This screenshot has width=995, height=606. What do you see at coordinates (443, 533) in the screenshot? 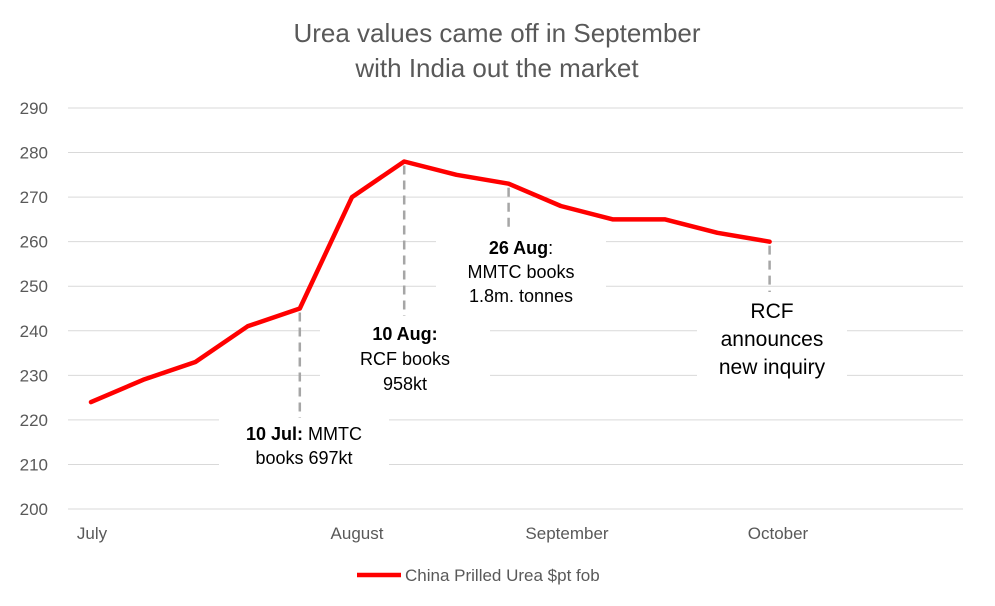
I see `x-axis-ticks: July August September October` at bounding box center [443, 533].